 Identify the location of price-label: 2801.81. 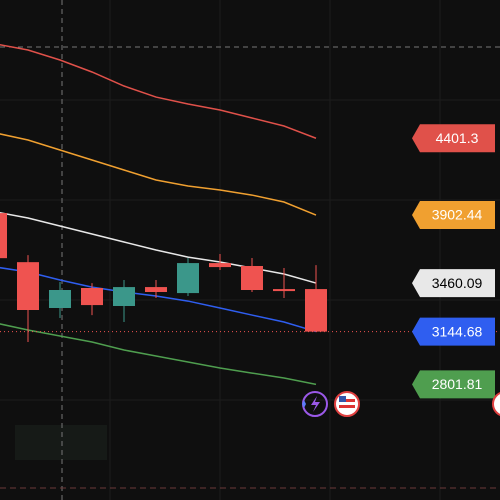
(457, 384).